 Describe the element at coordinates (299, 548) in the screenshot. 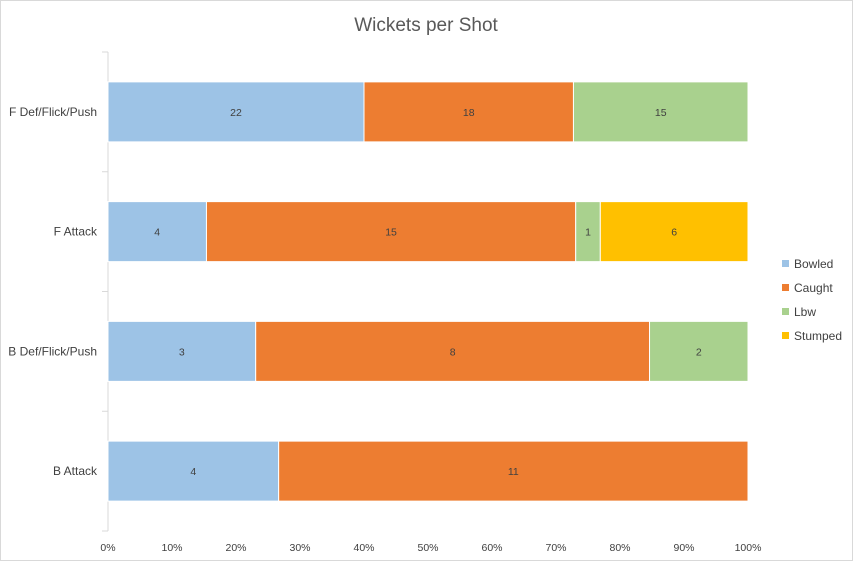

I see `x-tick-label: 30%` at that location.